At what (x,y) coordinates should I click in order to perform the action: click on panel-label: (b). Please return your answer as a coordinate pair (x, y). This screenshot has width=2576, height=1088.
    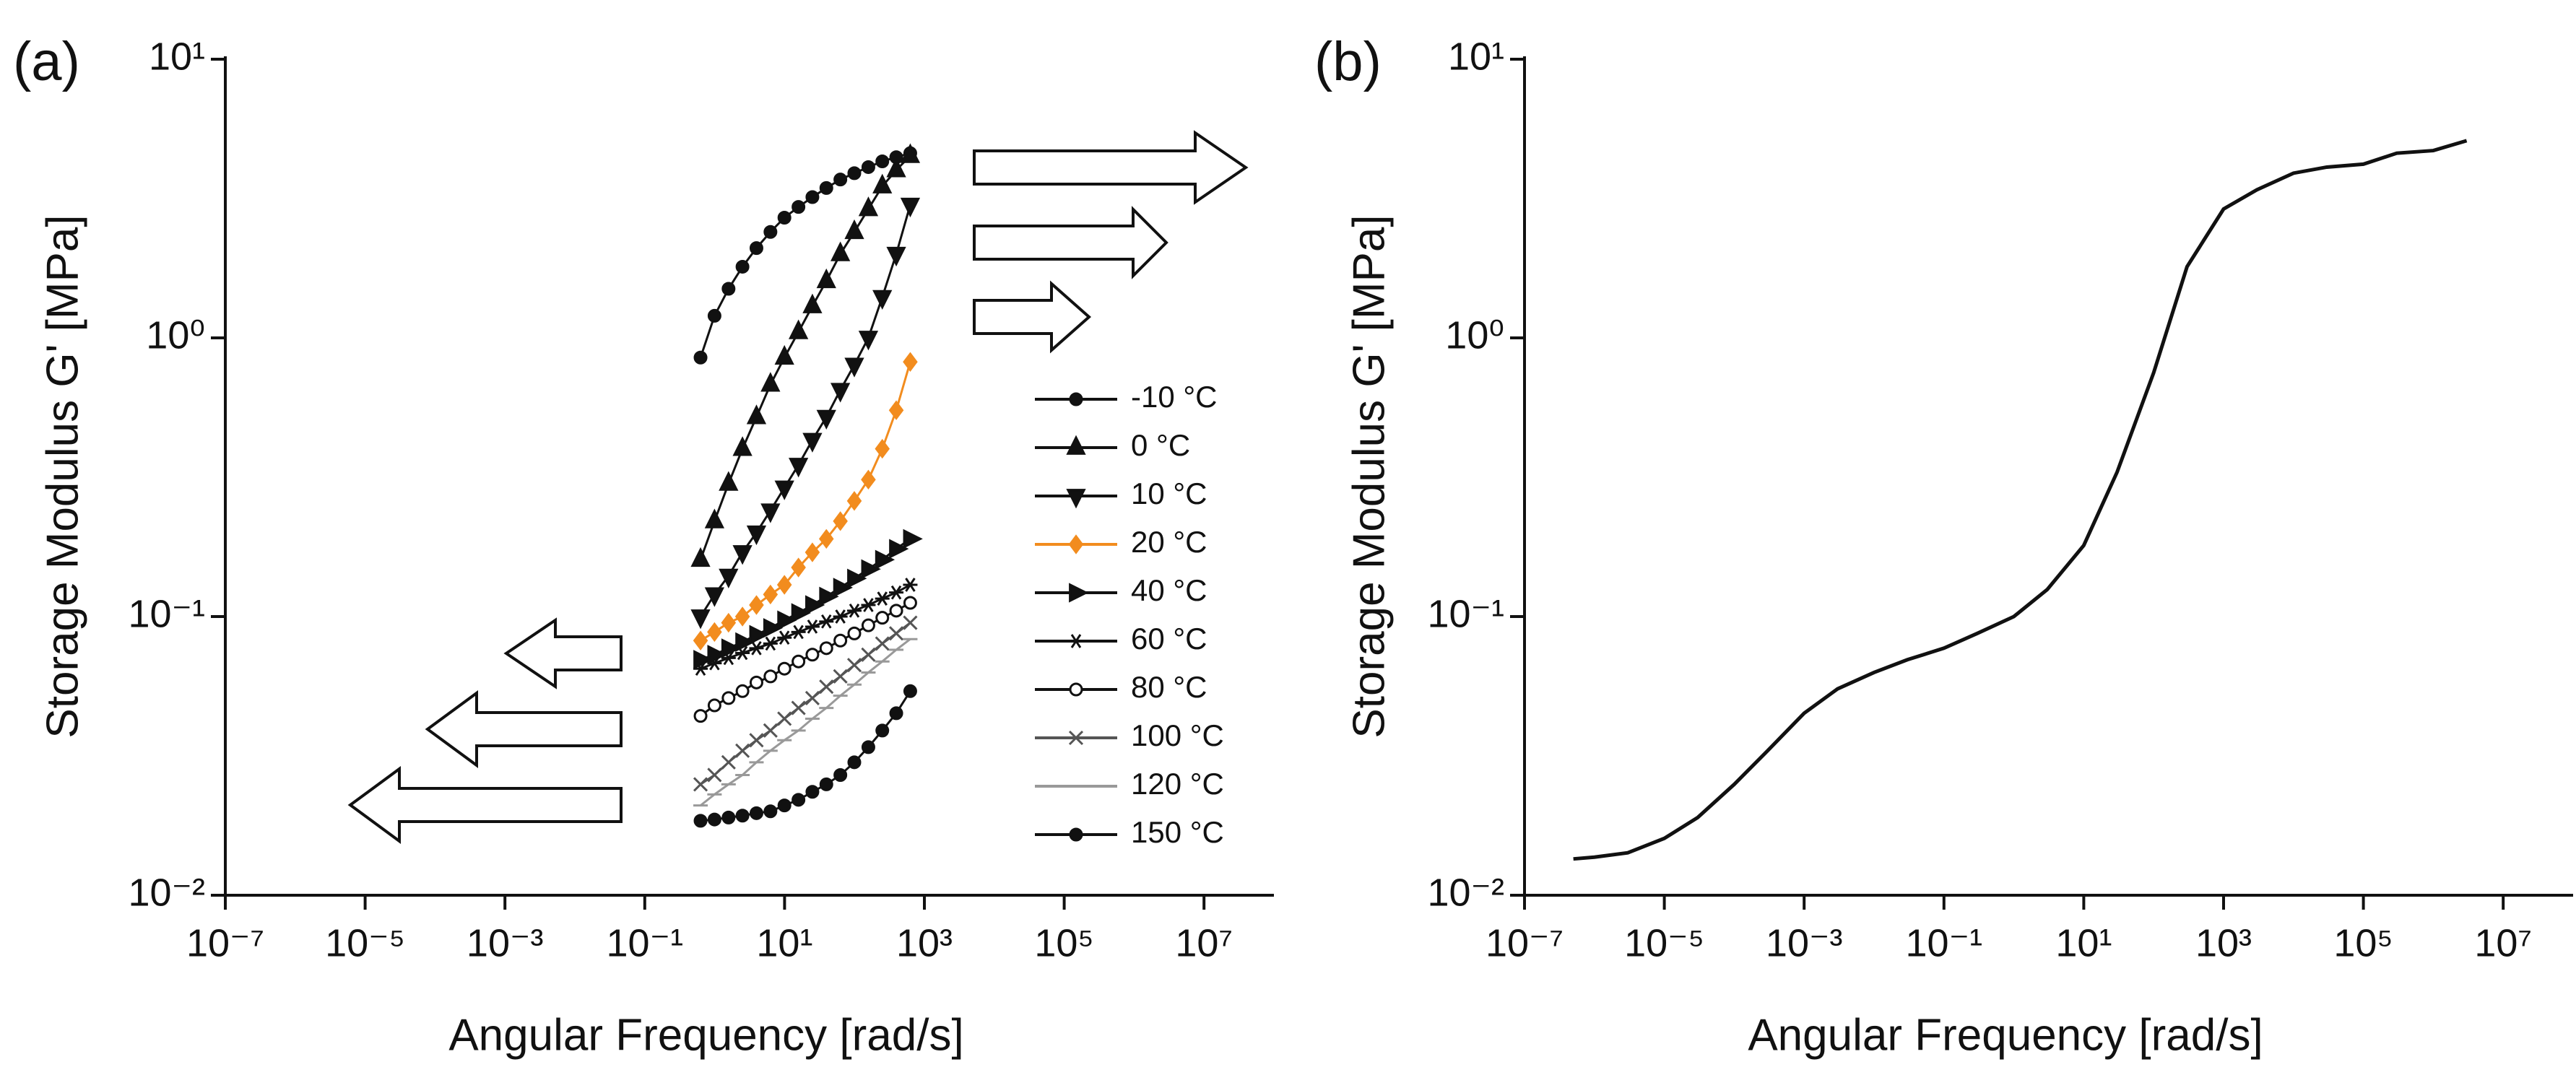
    Looking at the image, I should click on (1348, 61).